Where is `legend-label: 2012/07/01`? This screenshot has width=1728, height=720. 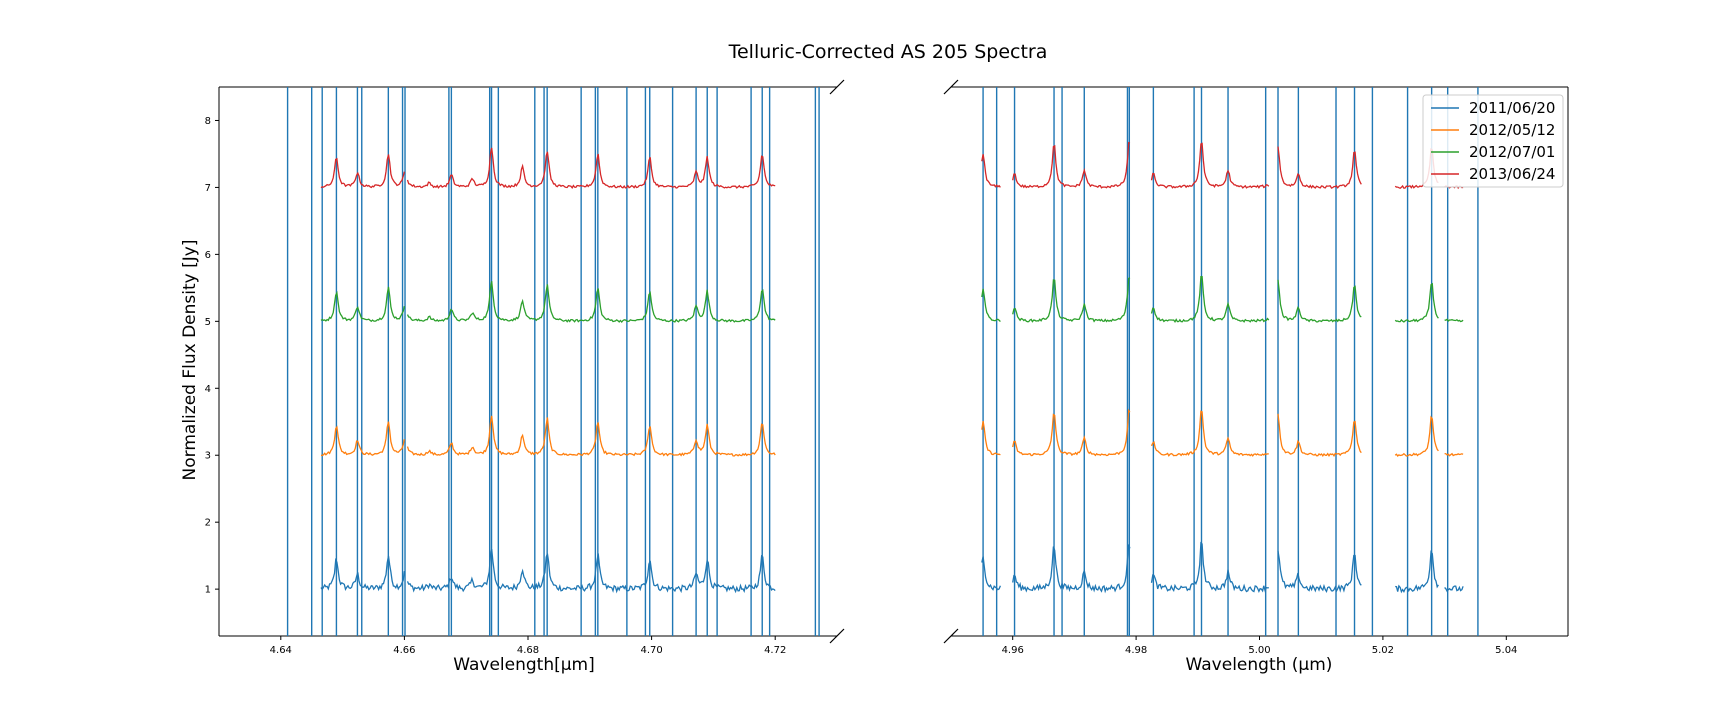
legend-label: 2012/07/01 is located at coordinates (1512, 152).